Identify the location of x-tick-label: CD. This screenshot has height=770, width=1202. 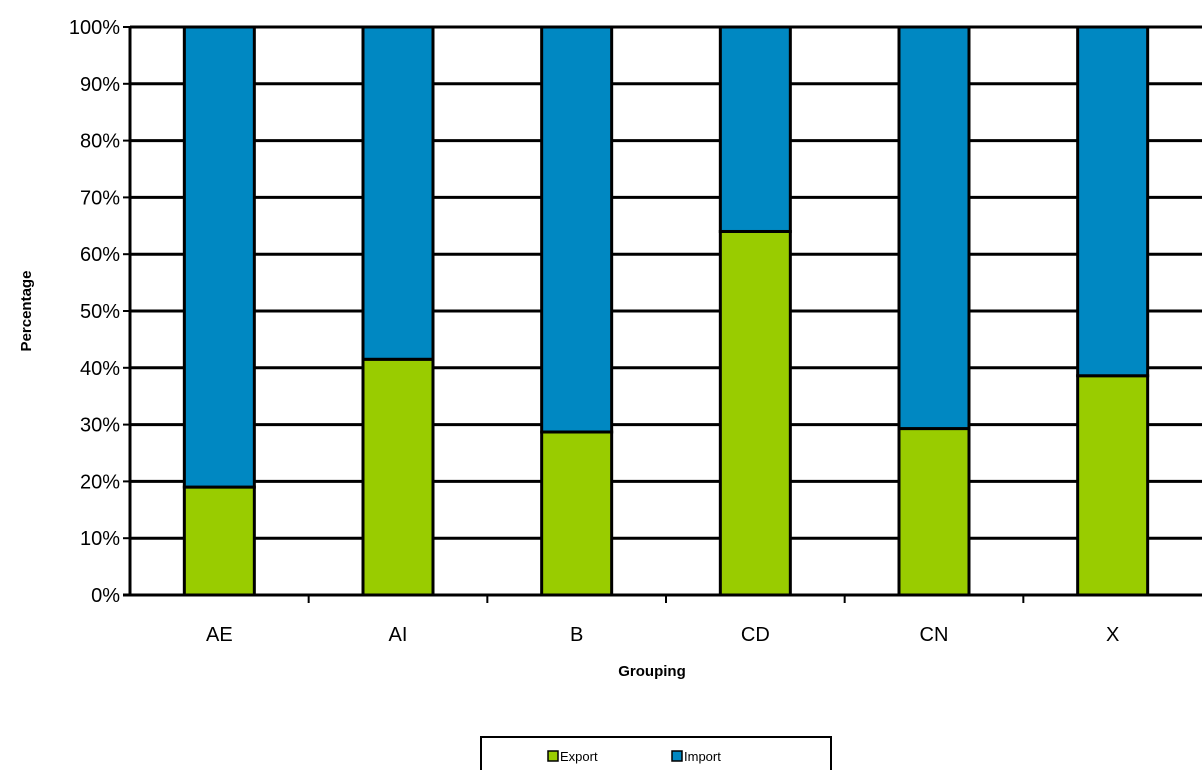
(755, 635).